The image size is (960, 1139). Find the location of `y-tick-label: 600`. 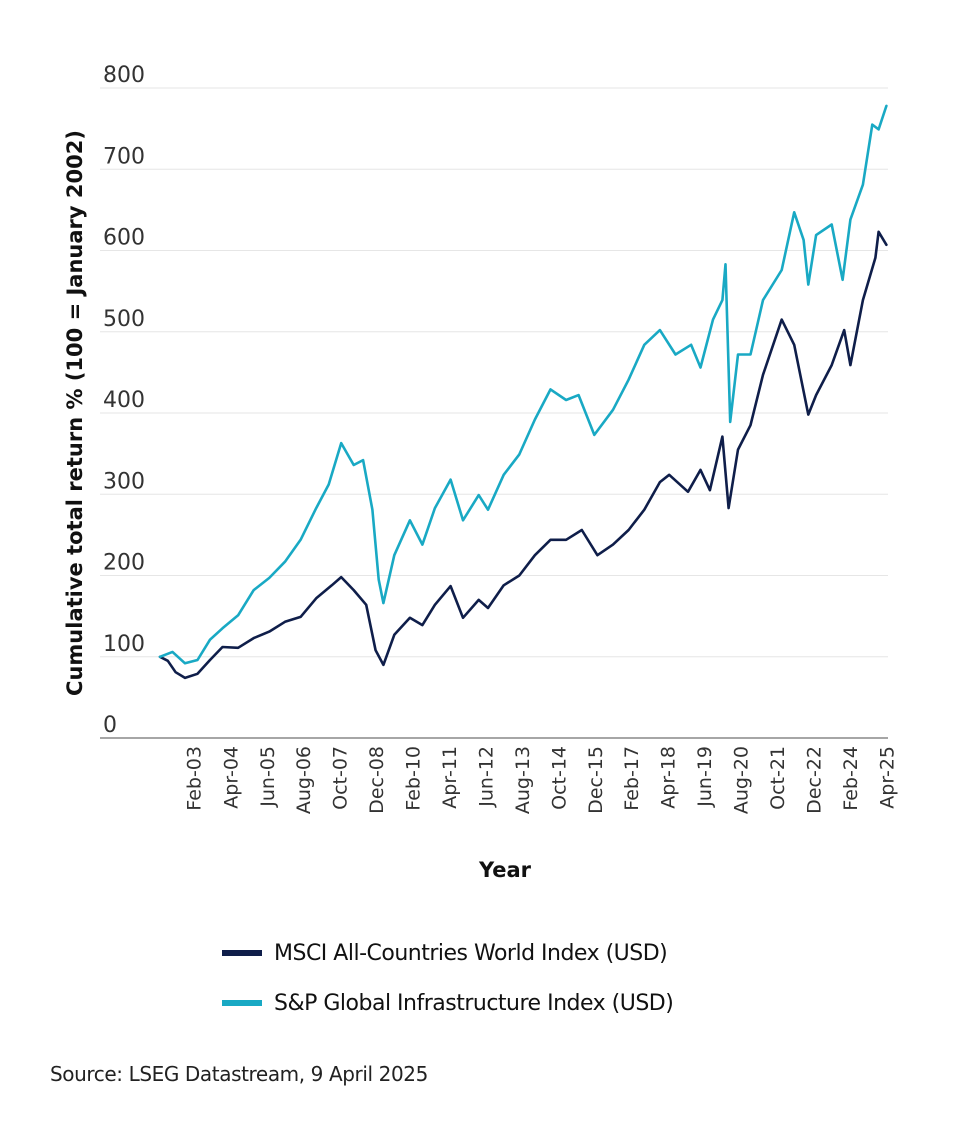

y-tick-label: 600 is located at coordinates (124, 238).